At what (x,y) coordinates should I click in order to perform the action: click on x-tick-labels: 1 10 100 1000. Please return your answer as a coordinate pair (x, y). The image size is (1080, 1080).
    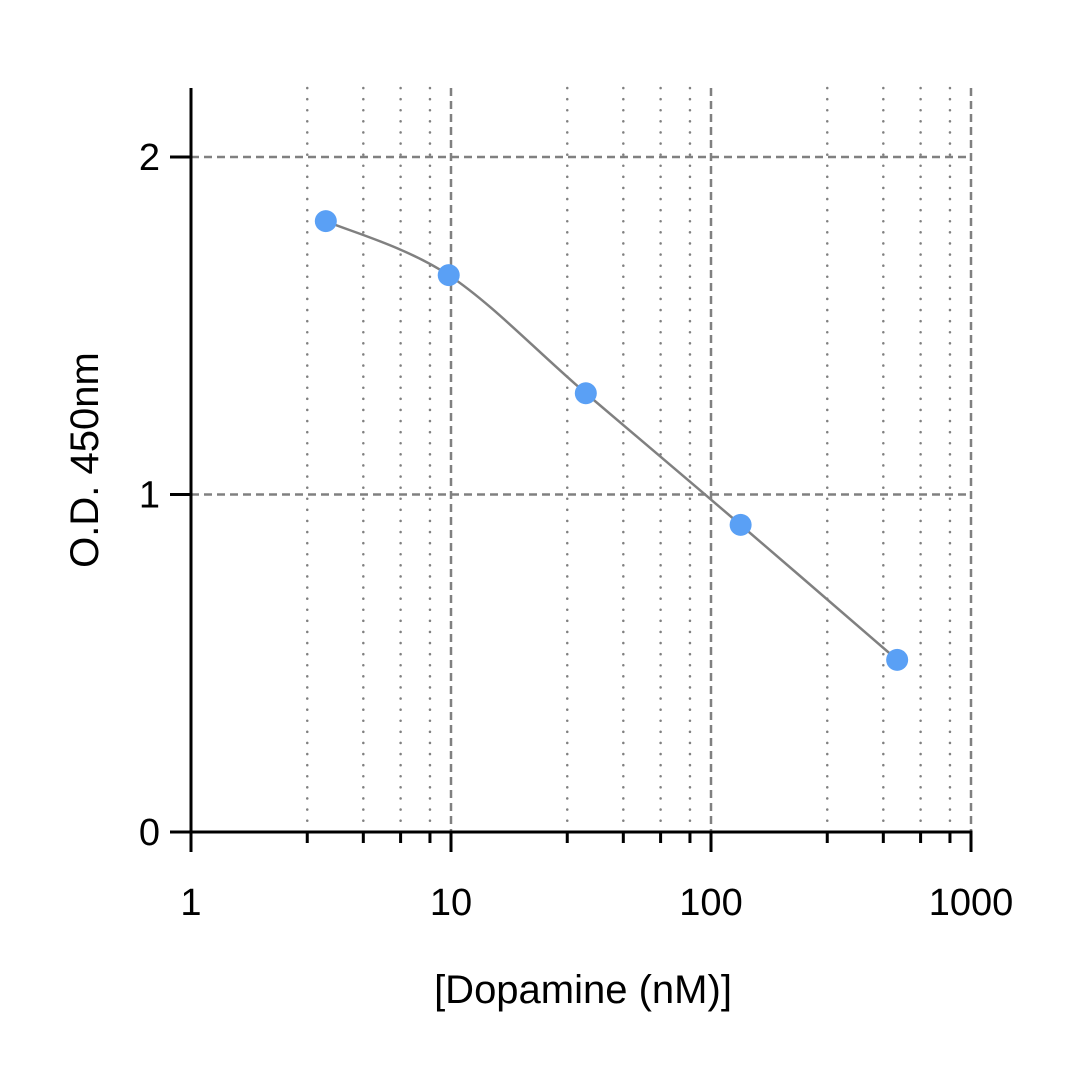
    Looking at the image, I should click on (596, 903).